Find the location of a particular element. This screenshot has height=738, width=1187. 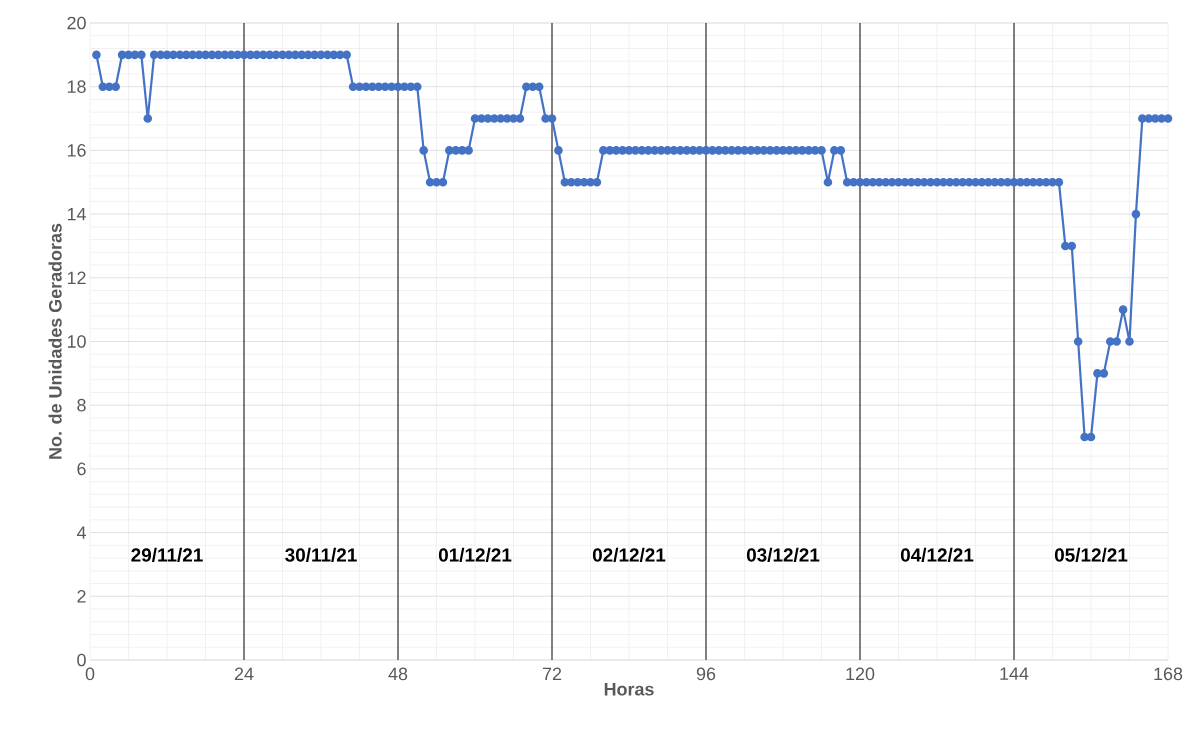

x-tick-label: 96 is located at coordinates (706, 674).